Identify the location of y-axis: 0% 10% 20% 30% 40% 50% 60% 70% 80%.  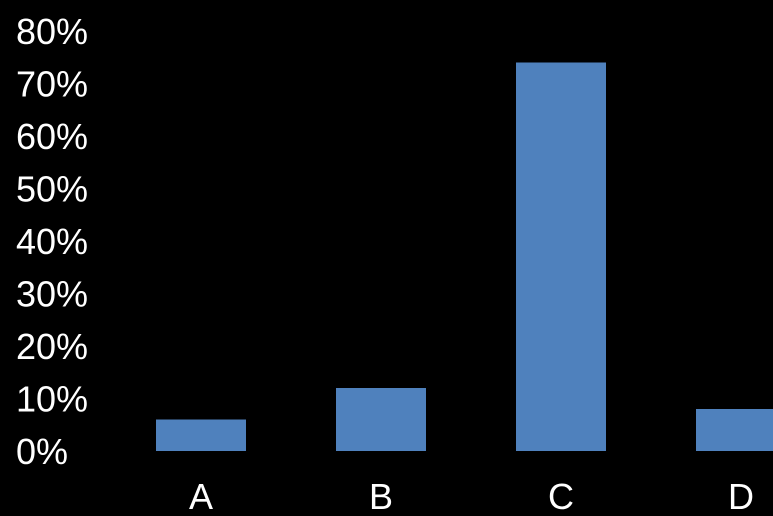
(52, 241).